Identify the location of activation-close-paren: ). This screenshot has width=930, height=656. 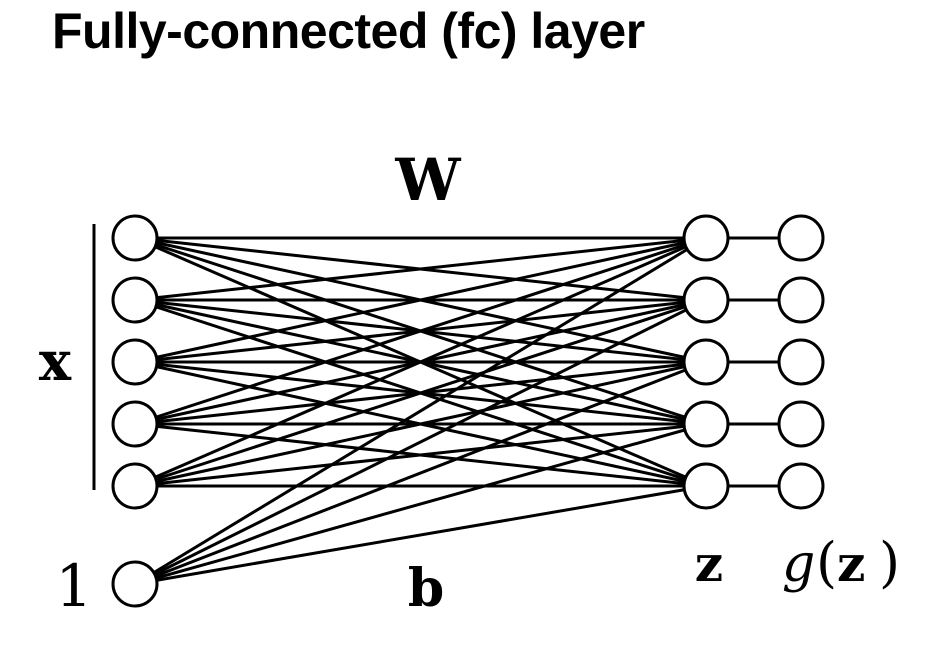
(889, 562).